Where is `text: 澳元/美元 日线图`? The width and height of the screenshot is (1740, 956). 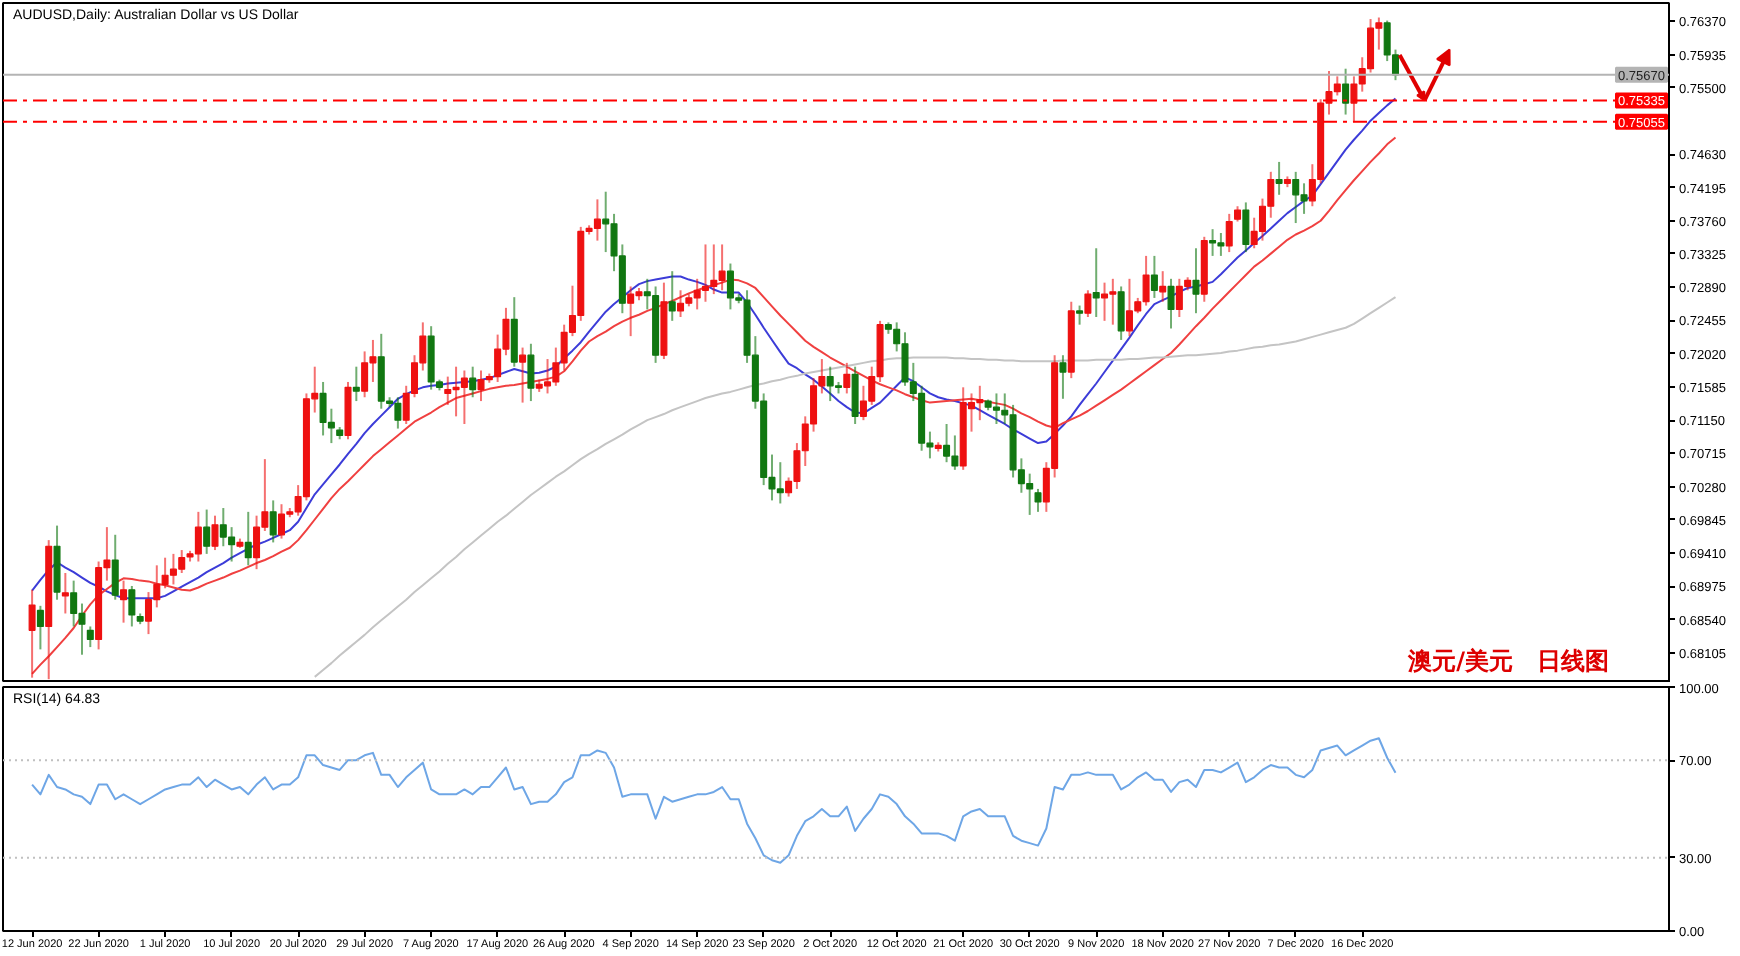 text: 澳元/美元 日线图 is located at coordinates (1508, 661).